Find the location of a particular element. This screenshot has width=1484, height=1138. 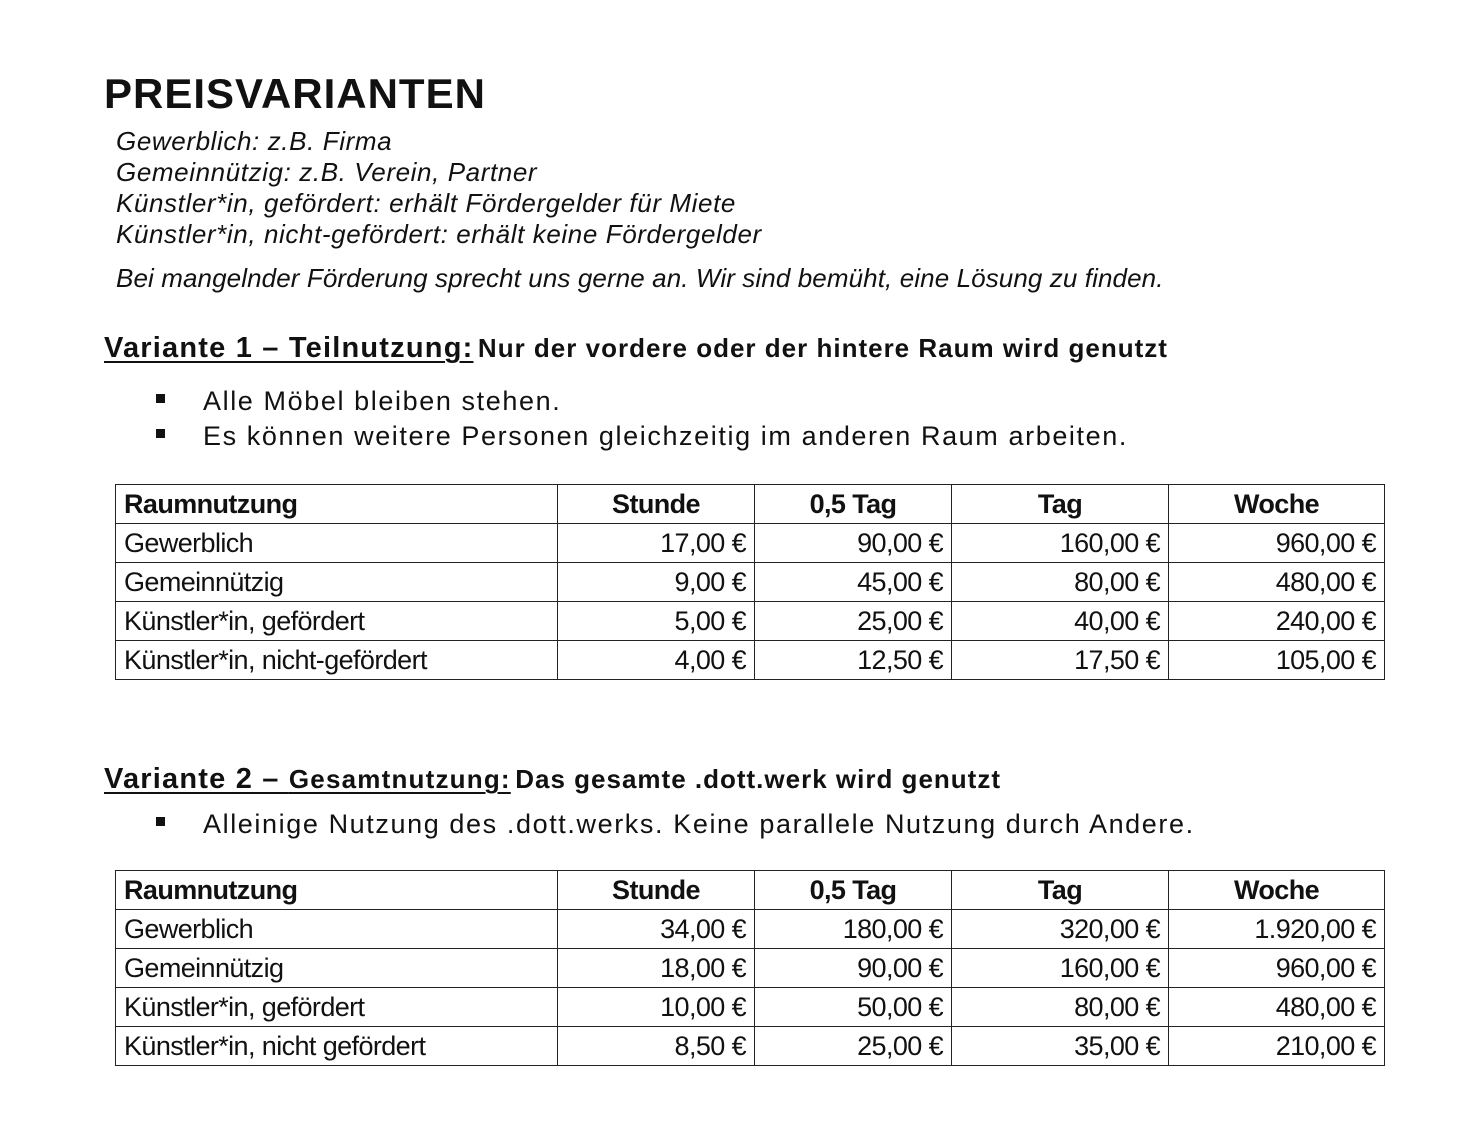

variant2-heading-prefix: Variante 2 – Gesamtnutzung: is located at coordinates (307, 779).